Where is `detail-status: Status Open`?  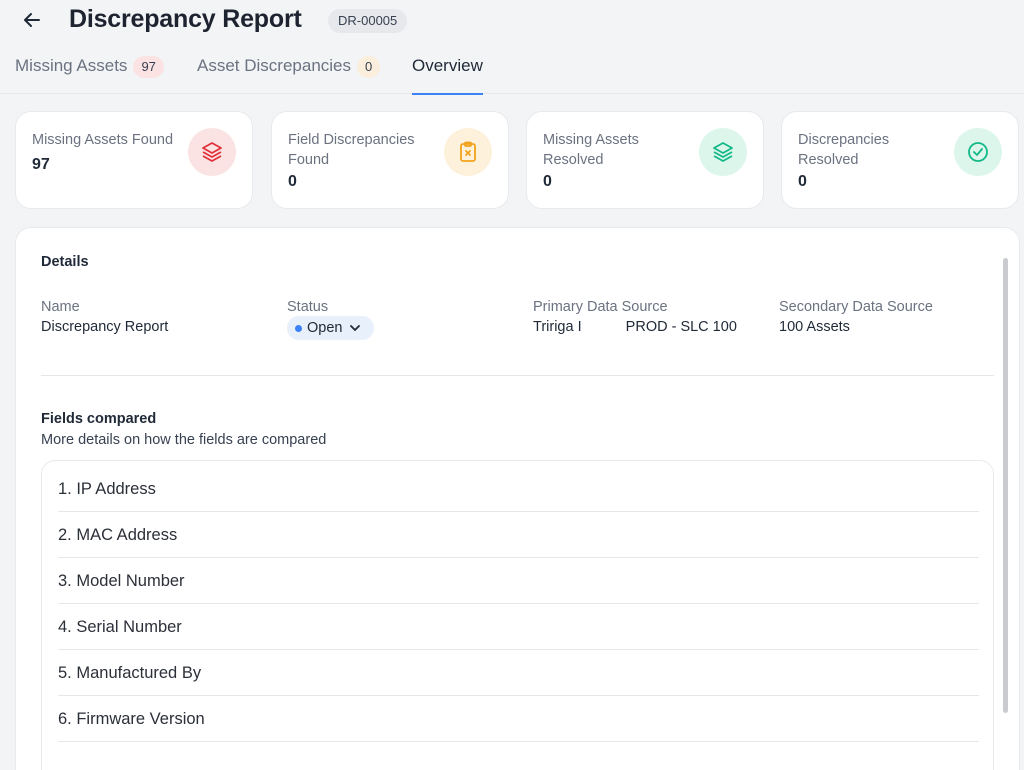
detail-status: Status Open is located at coordinates (331, 319).